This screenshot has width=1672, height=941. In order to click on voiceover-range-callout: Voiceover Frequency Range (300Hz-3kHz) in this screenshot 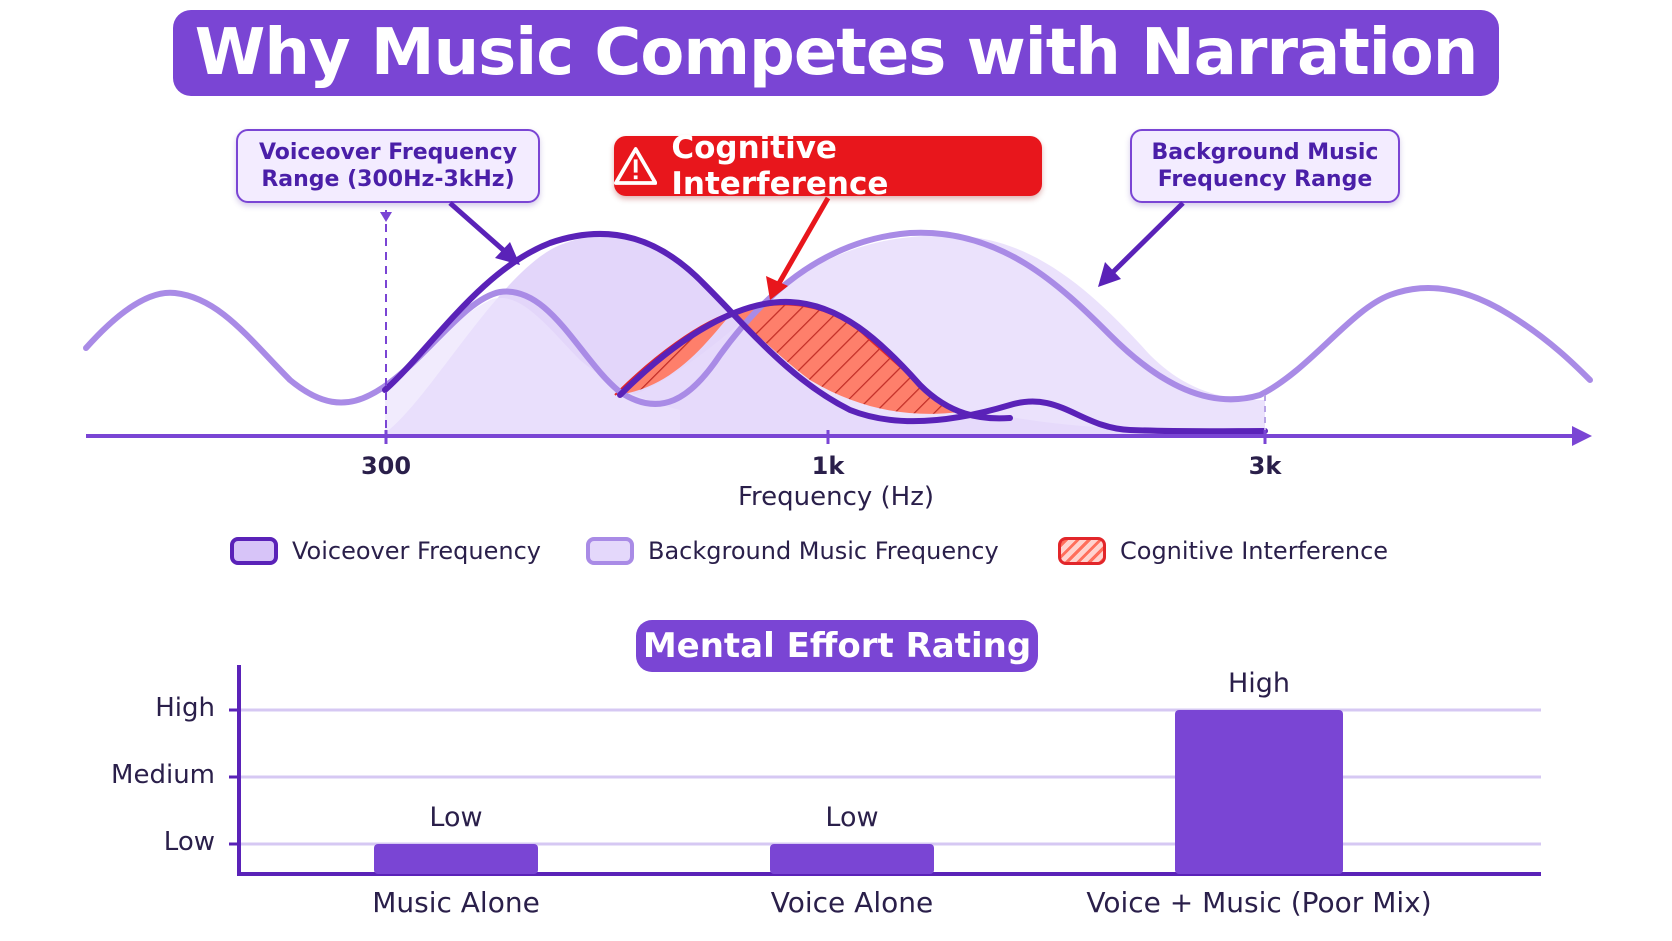, I will do `click(388, 166)`.